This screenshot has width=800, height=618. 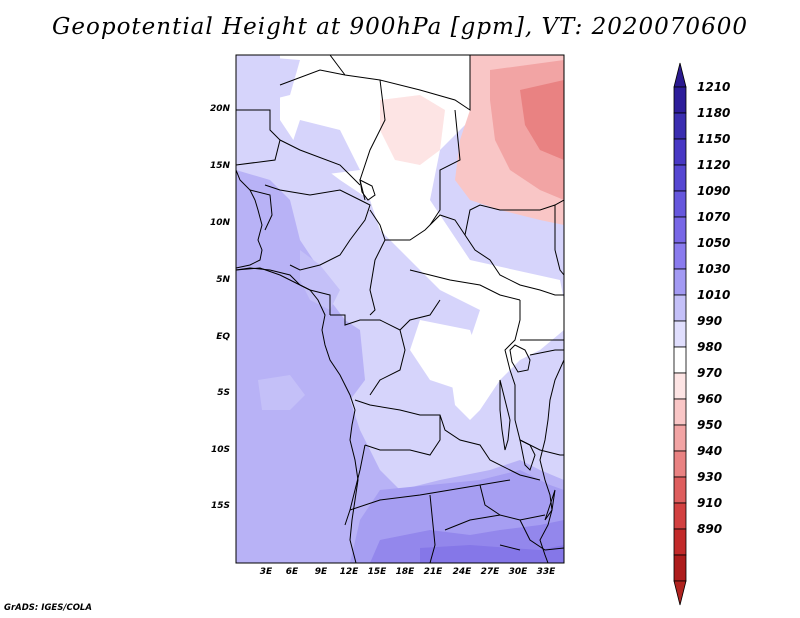 What do you see at coordinates (714, 113) in the screenshot?
I see `colorbar-label: 1180` at bounding box center [714, 113].